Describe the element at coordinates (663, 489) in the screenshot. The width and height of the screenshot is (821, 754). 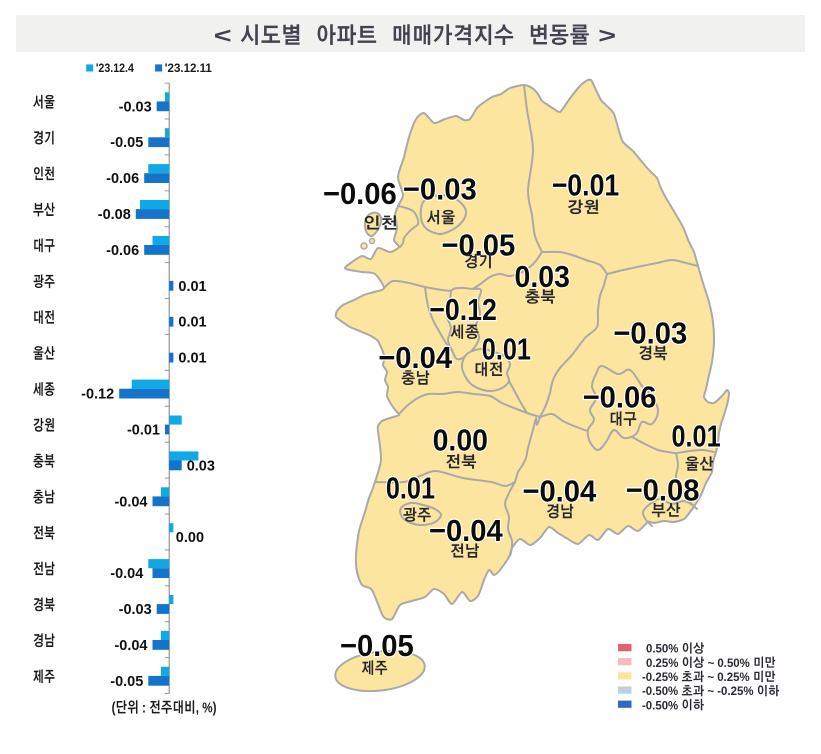
I see `svg-text: −0.08` at that location.